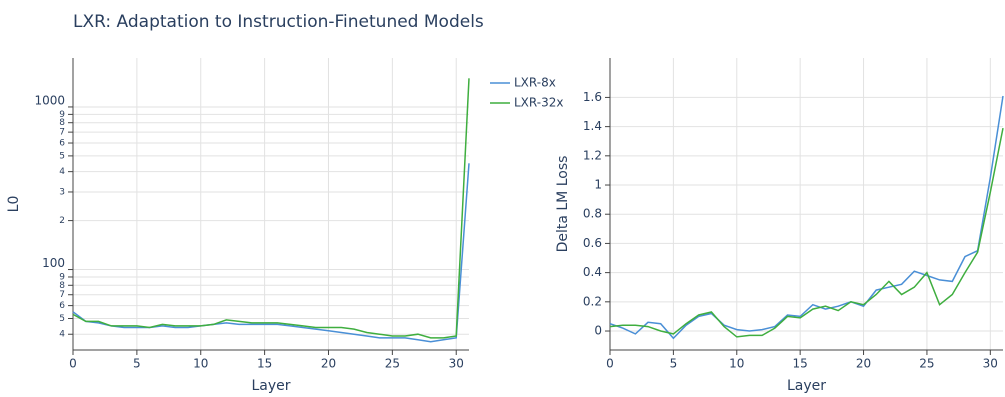 Image resolution: width=1005 pixels, height=397 pixels. Describe the element at coordinates (592, 243) in the screenshot. I see `y-tick-label: 0.6` at that location.